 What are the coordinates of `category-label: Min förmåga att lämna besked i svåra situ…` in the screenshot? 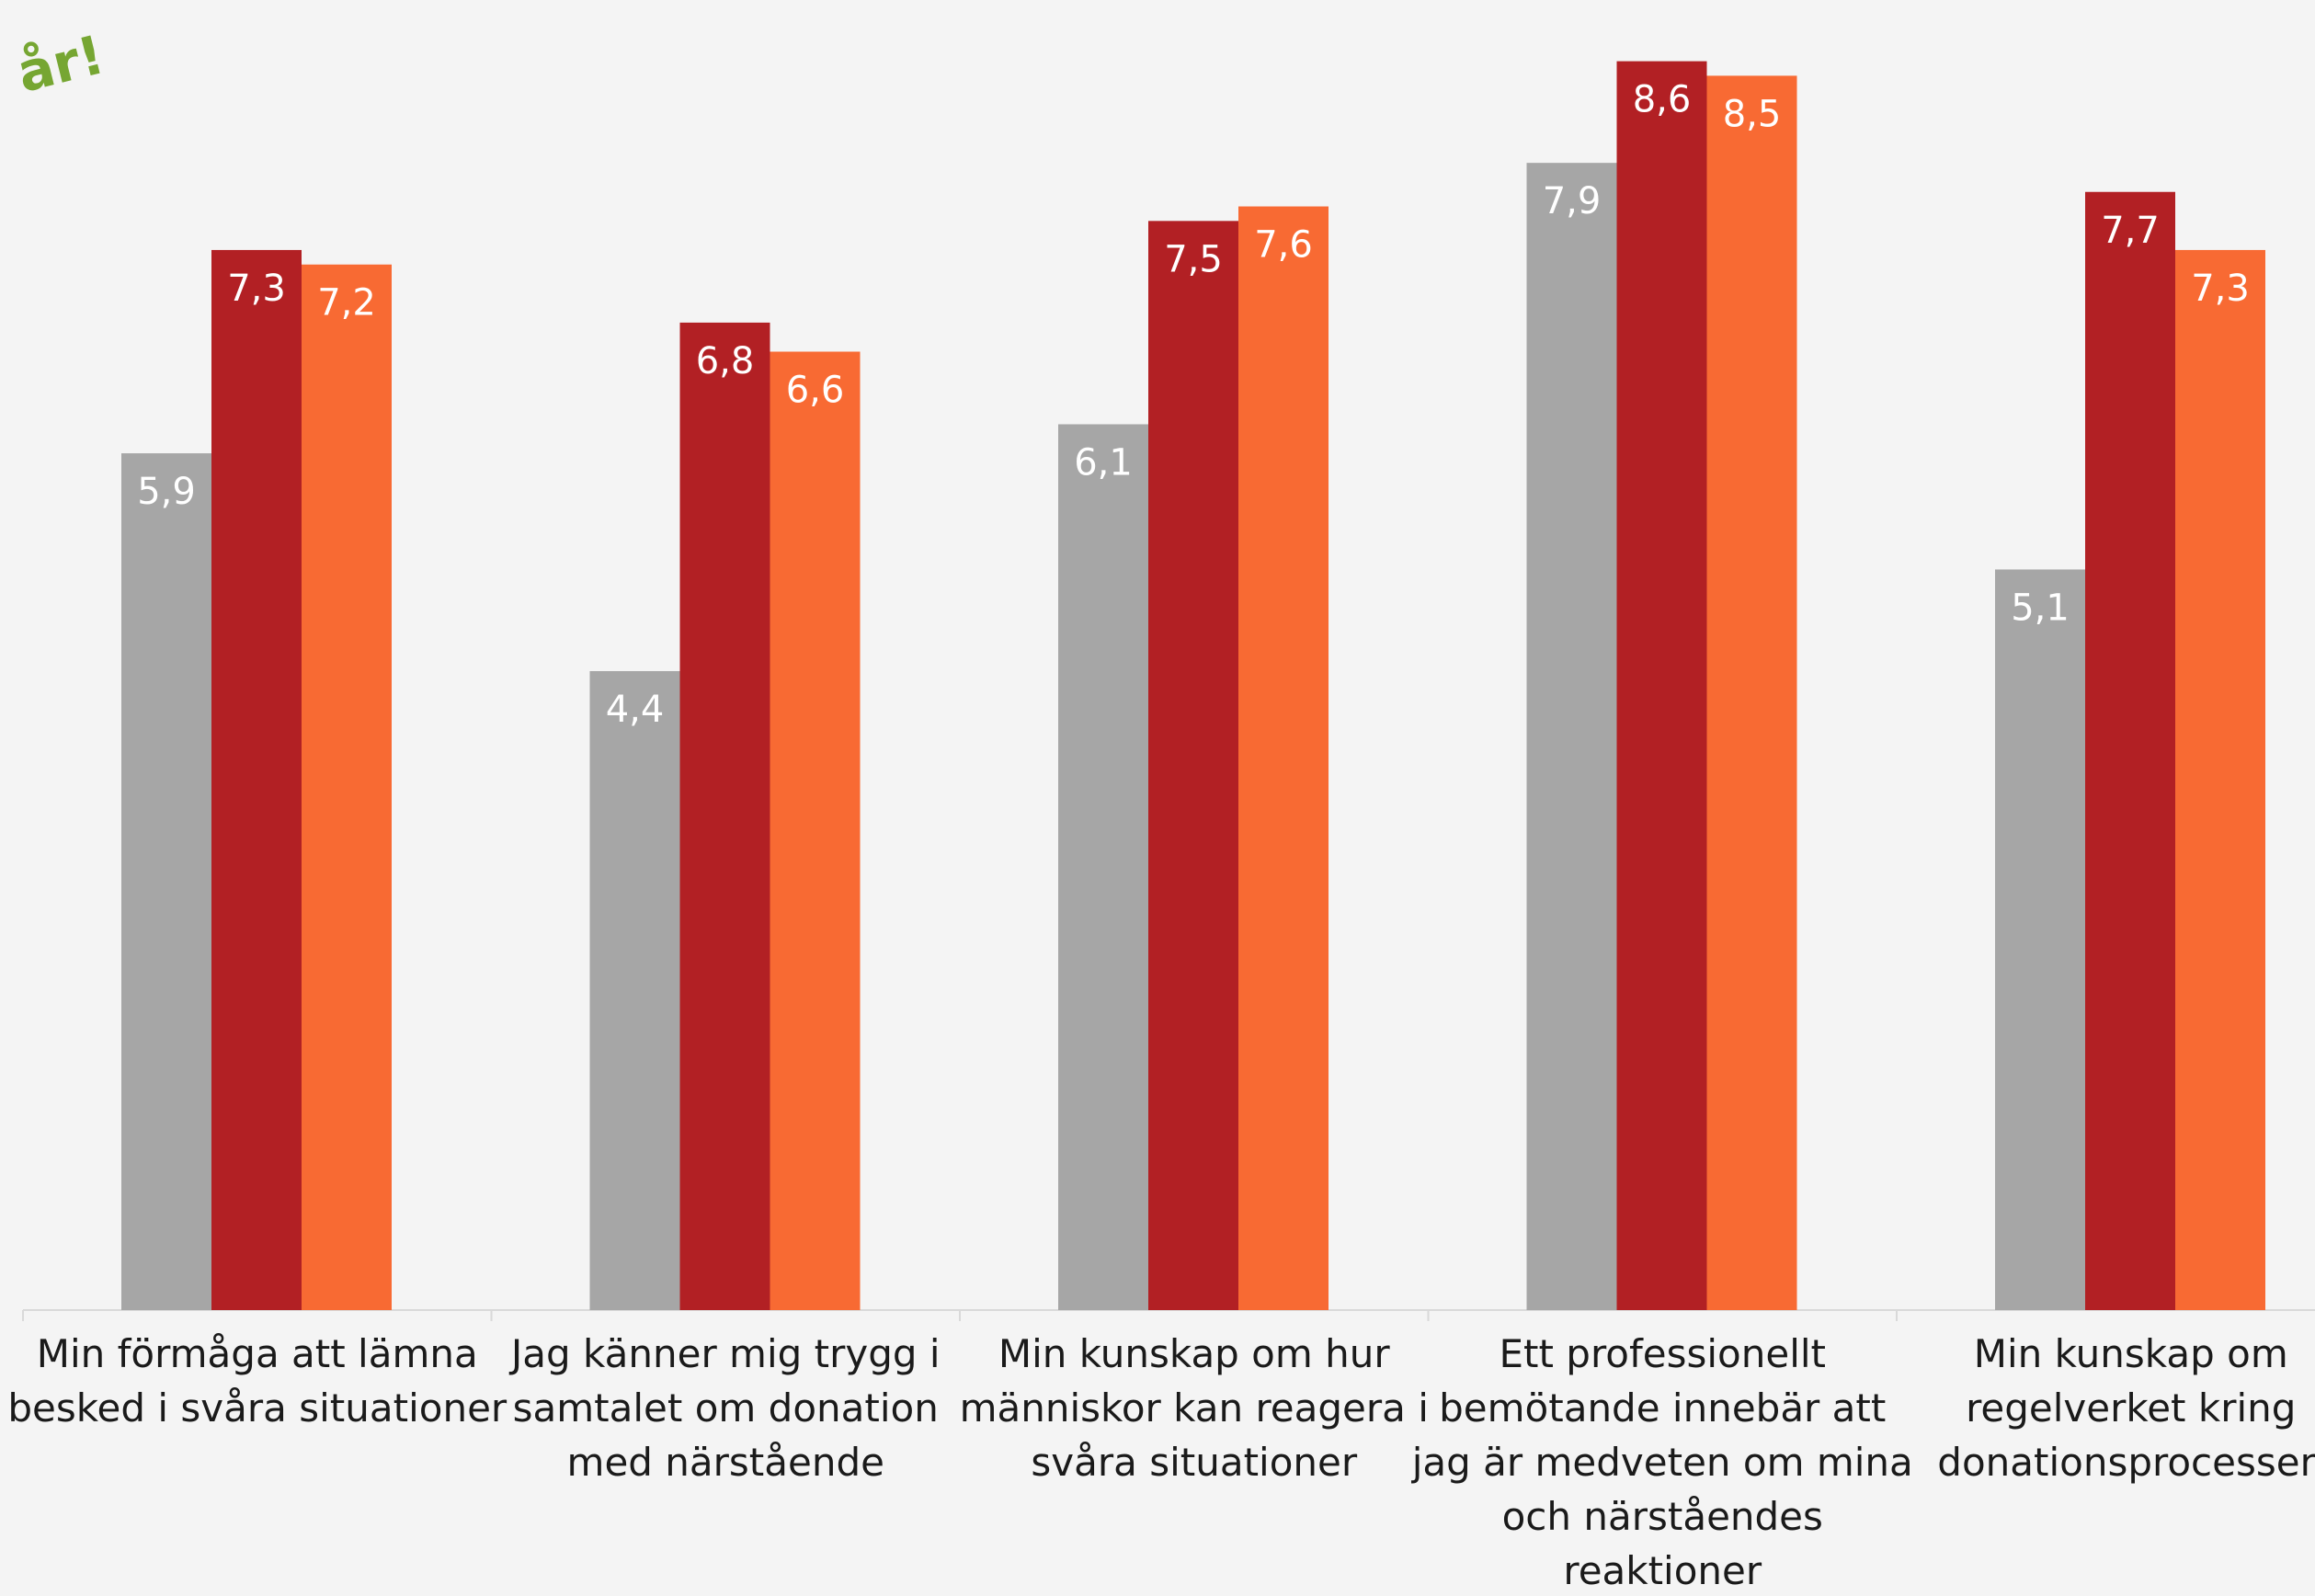 It's located at (257, 1381).